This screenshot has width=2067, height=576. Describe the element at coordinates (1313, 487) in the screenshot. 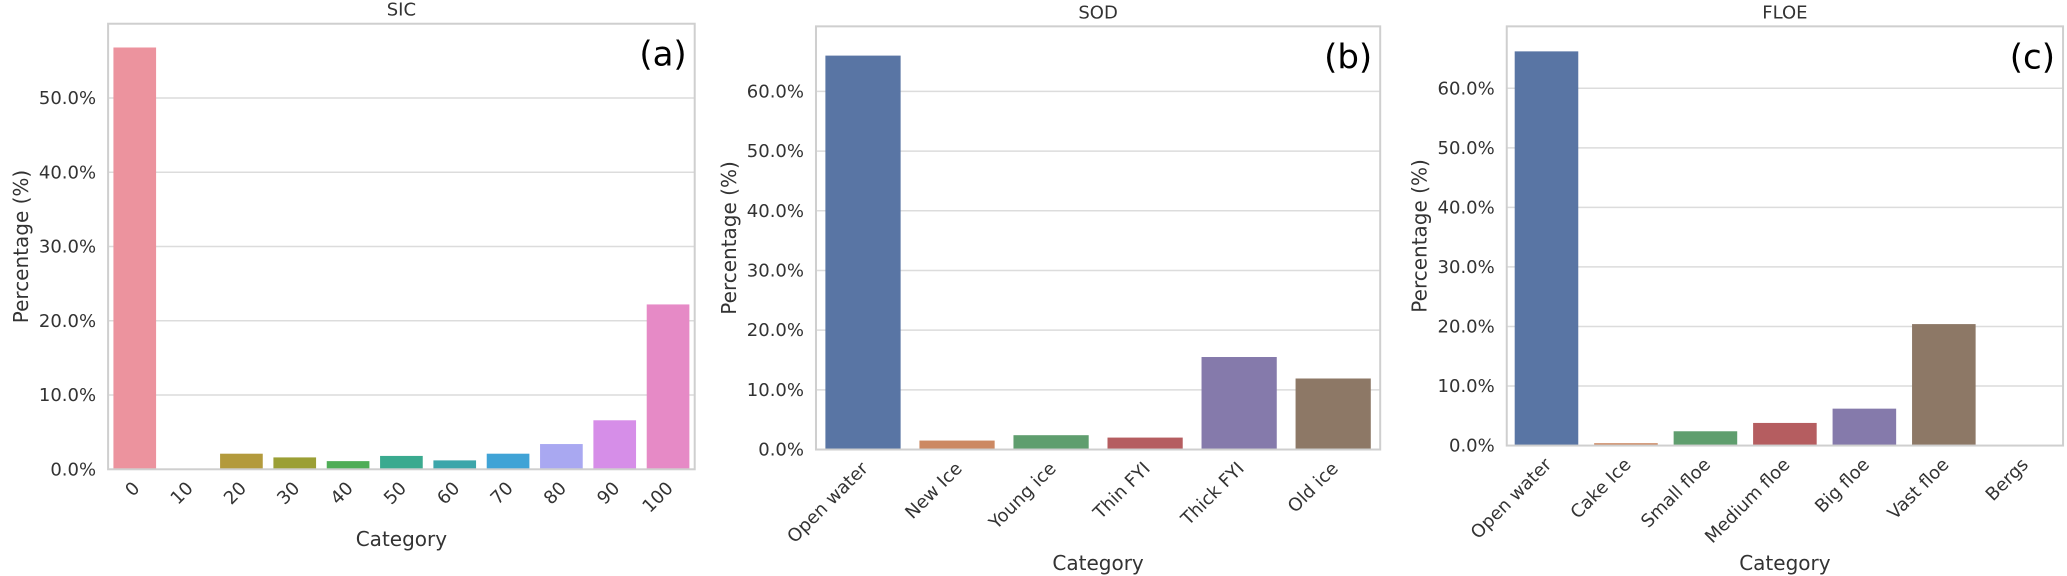

I see `x-tick-label: Old ice` at that location.